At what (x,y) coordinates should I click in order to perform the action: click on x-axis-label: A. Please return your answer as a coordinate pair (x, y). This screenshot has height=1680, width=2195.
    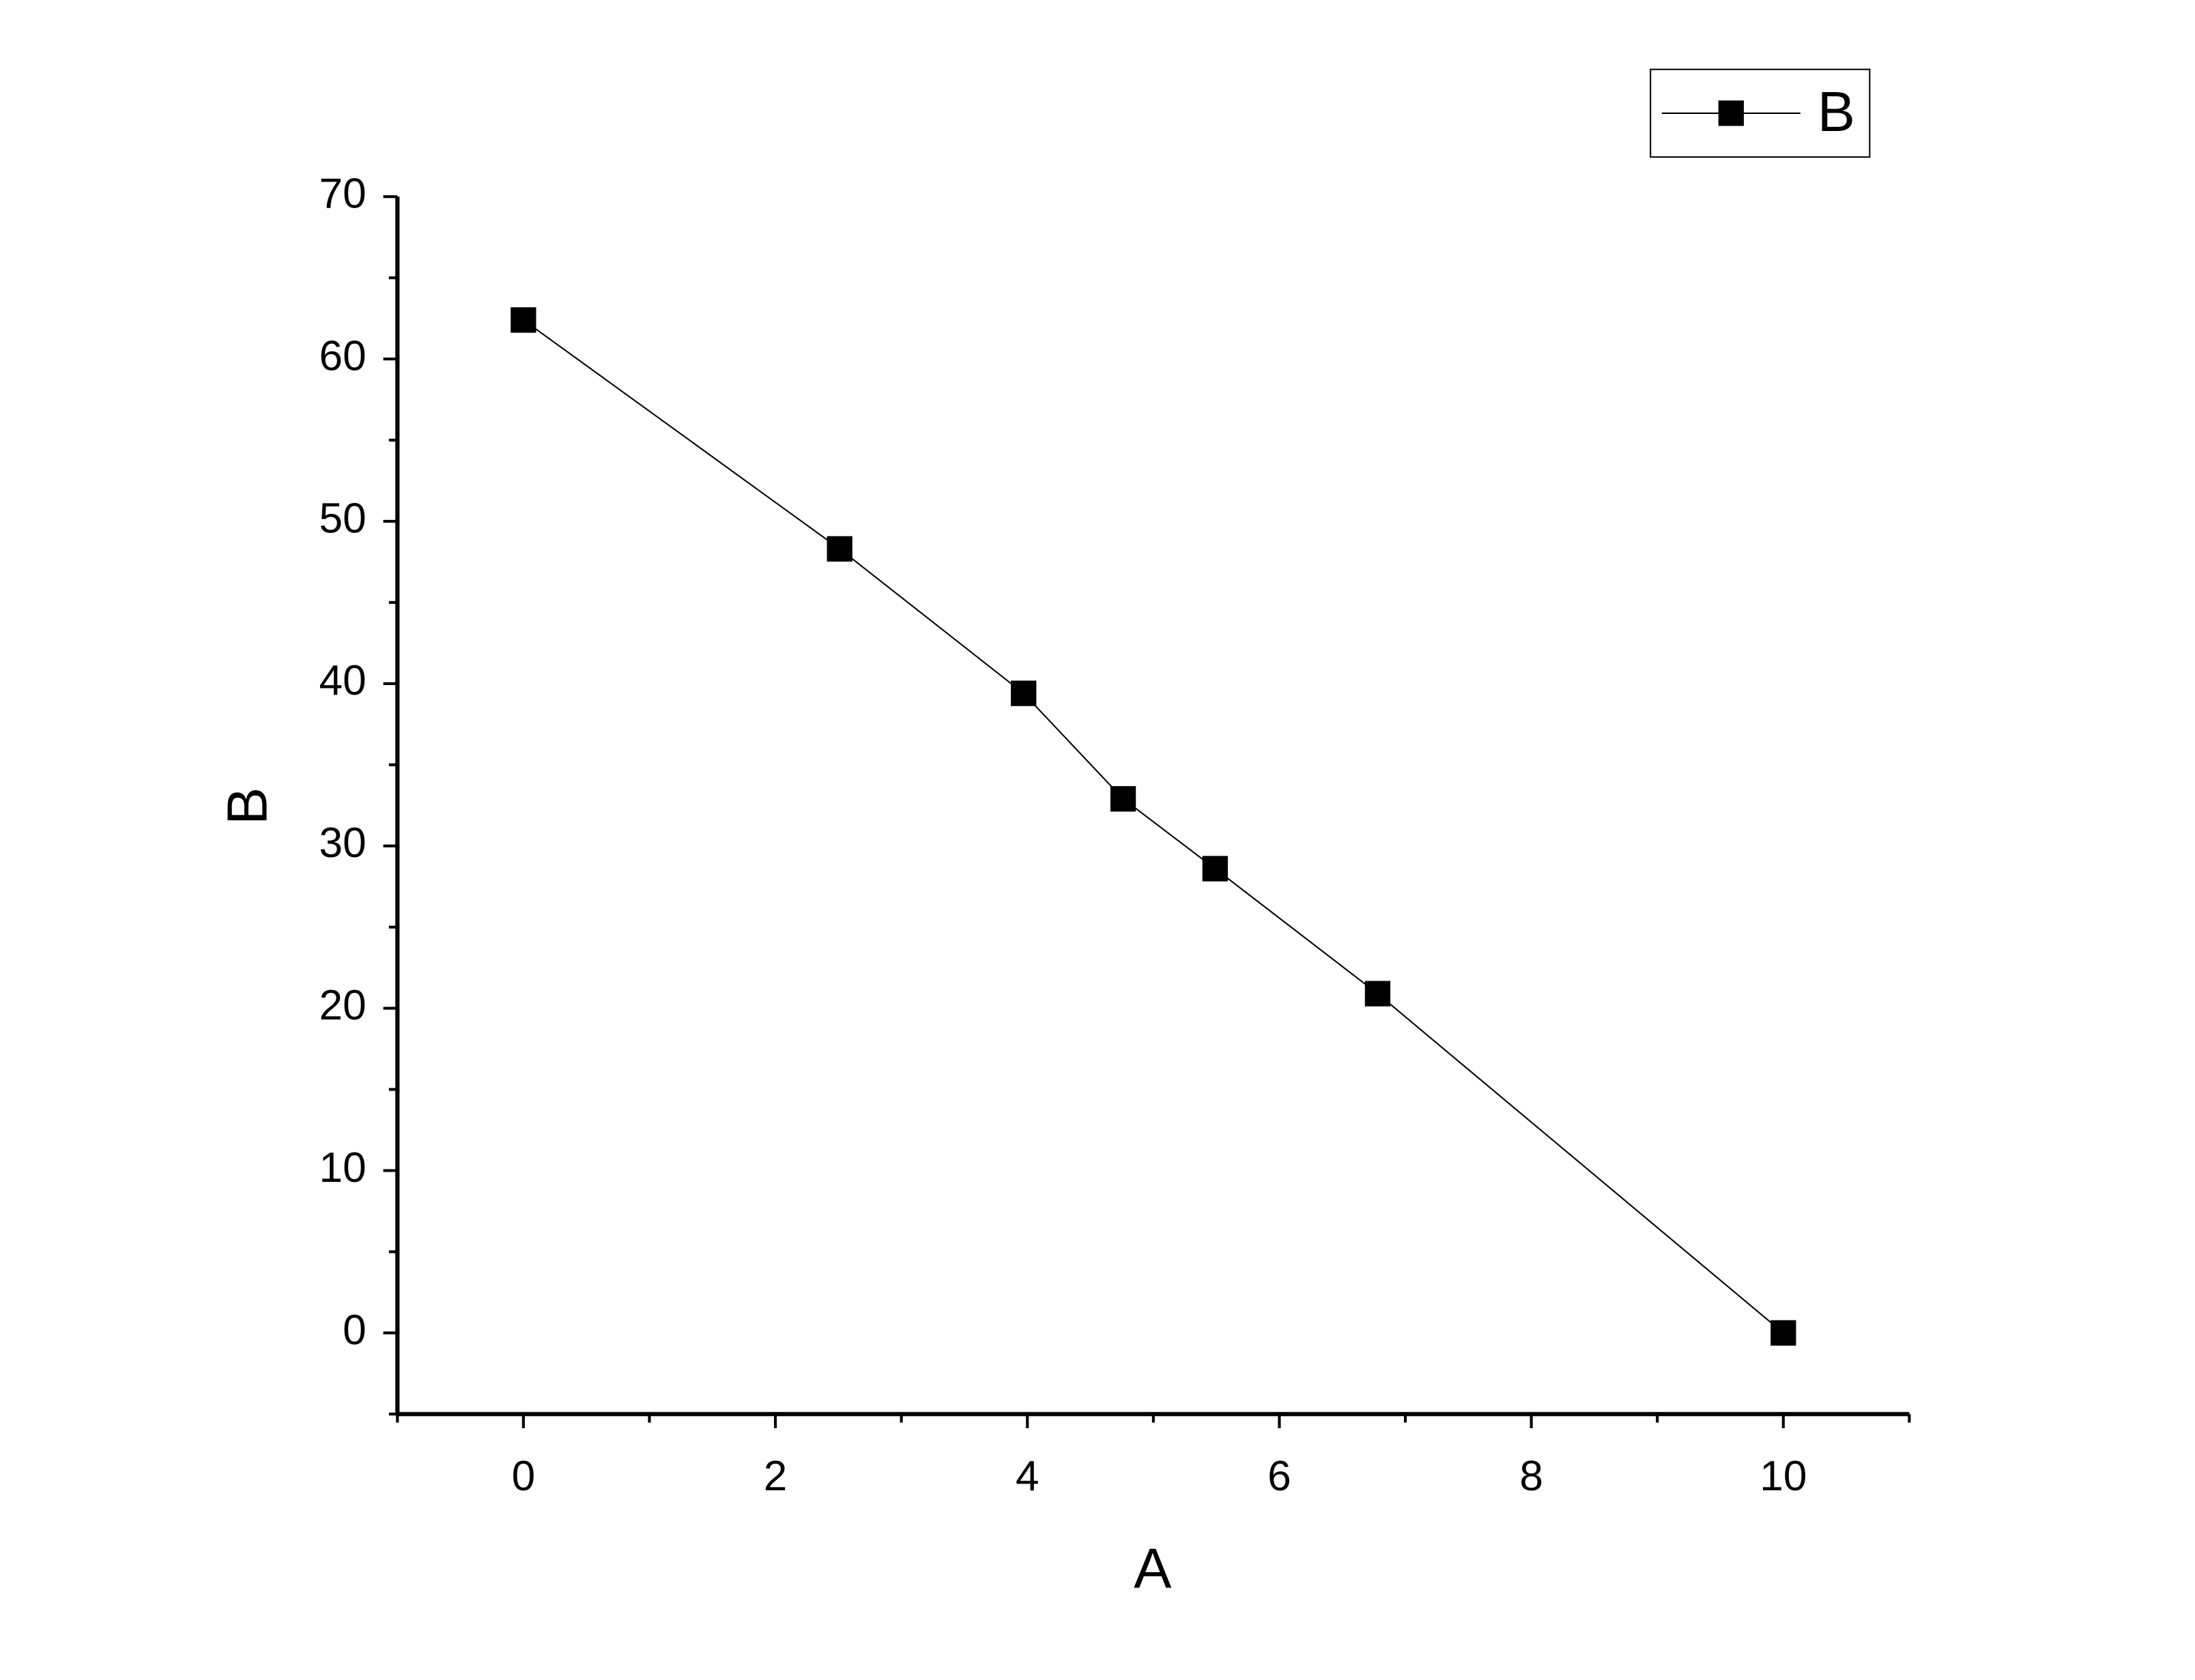
    Looking at the image, I should click on (1153, 1567).